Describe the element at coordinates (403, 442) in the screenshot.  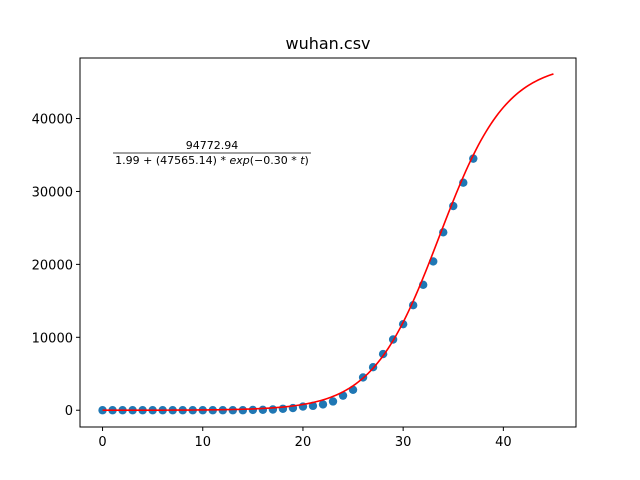
I see `x-tick-label: 30` at that location.